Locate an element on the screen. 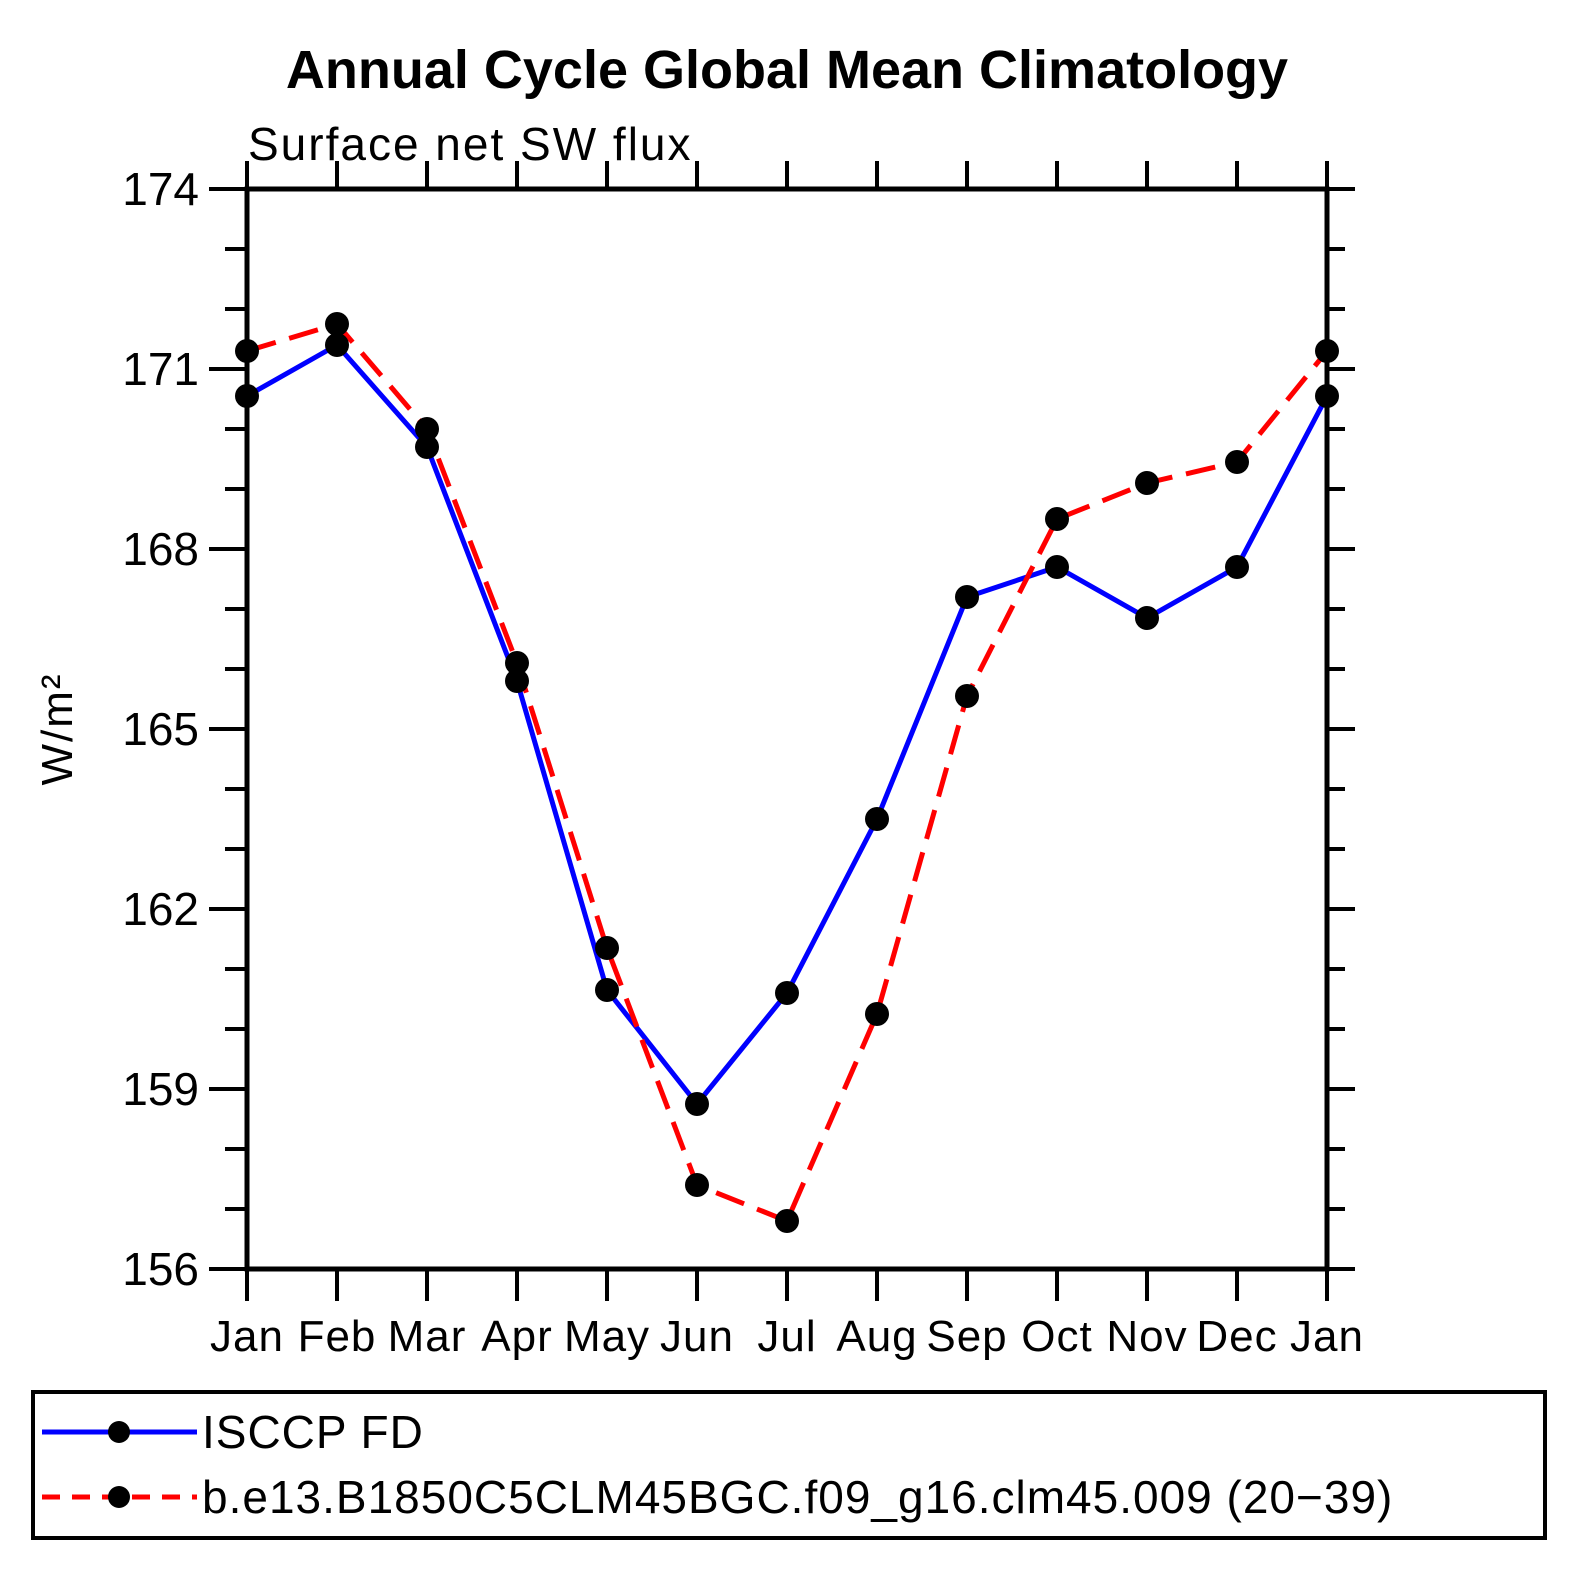 This screenshot has height=1574, width=1574. x-tick-label: Jun is located at coordinates (697, 1336).